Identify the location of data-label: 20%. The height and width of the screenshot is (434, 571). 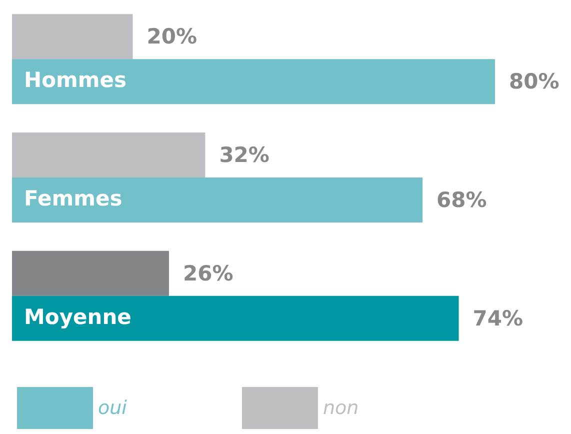
(172, 36).